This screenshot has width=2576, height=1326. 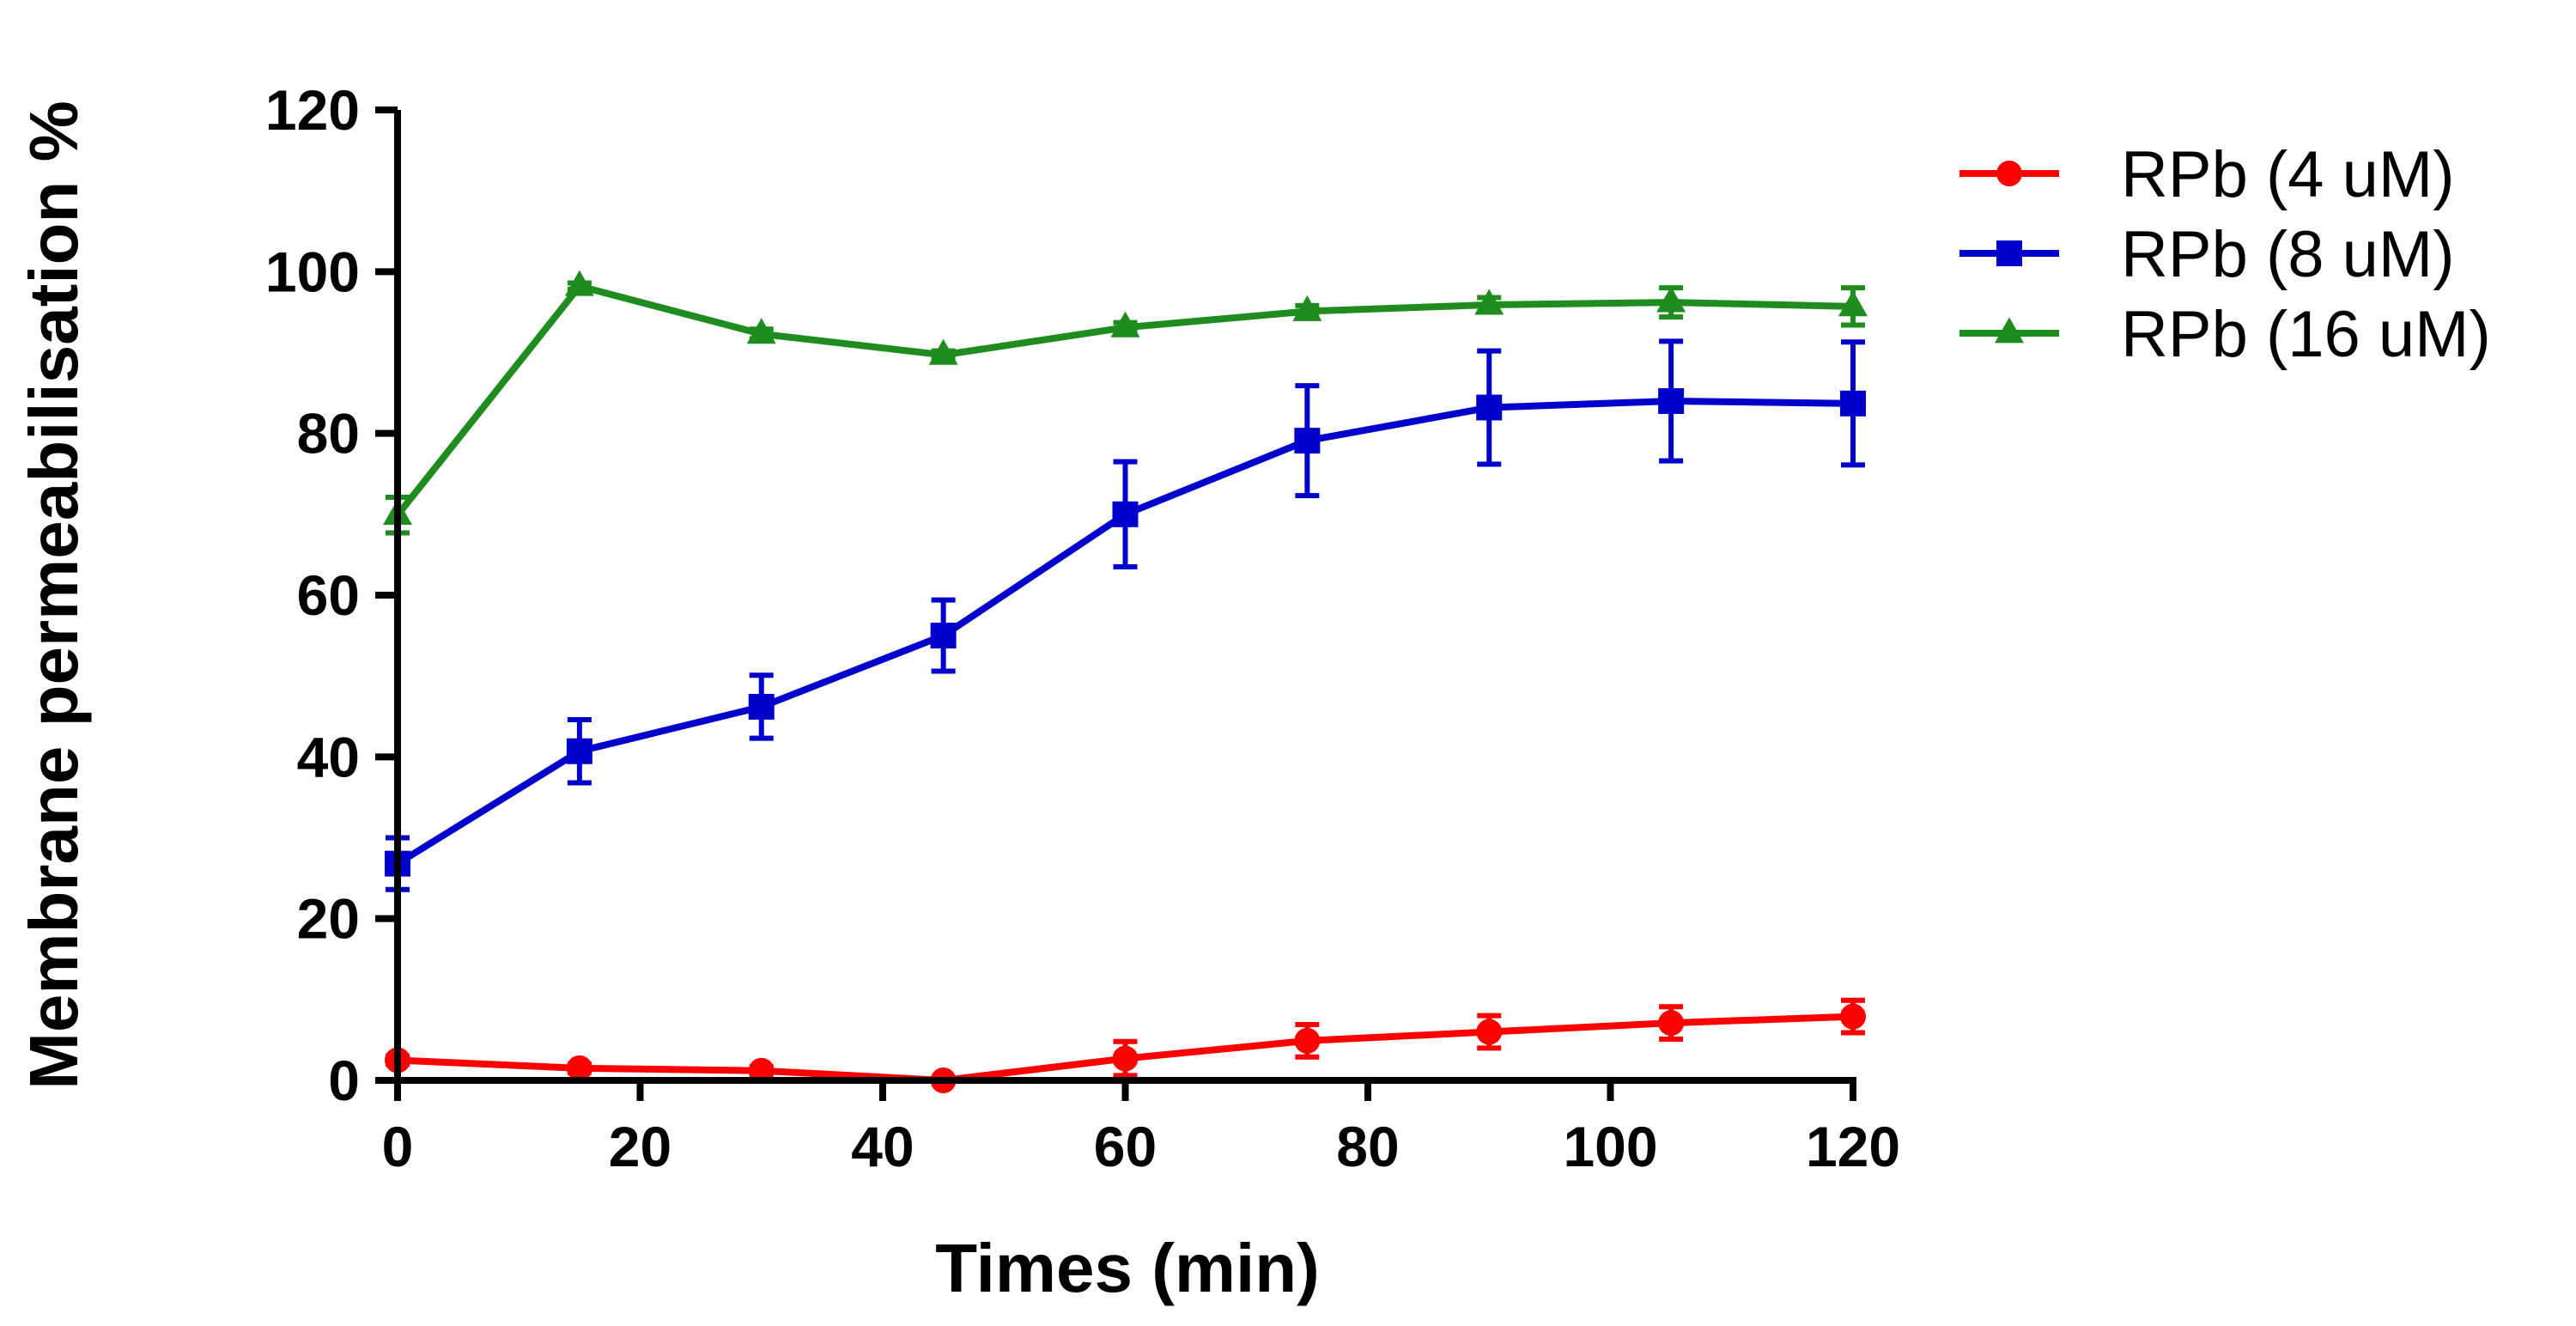 I want to click on legend-item-2: RPb (8 uM), so click(x=2207, y=255).